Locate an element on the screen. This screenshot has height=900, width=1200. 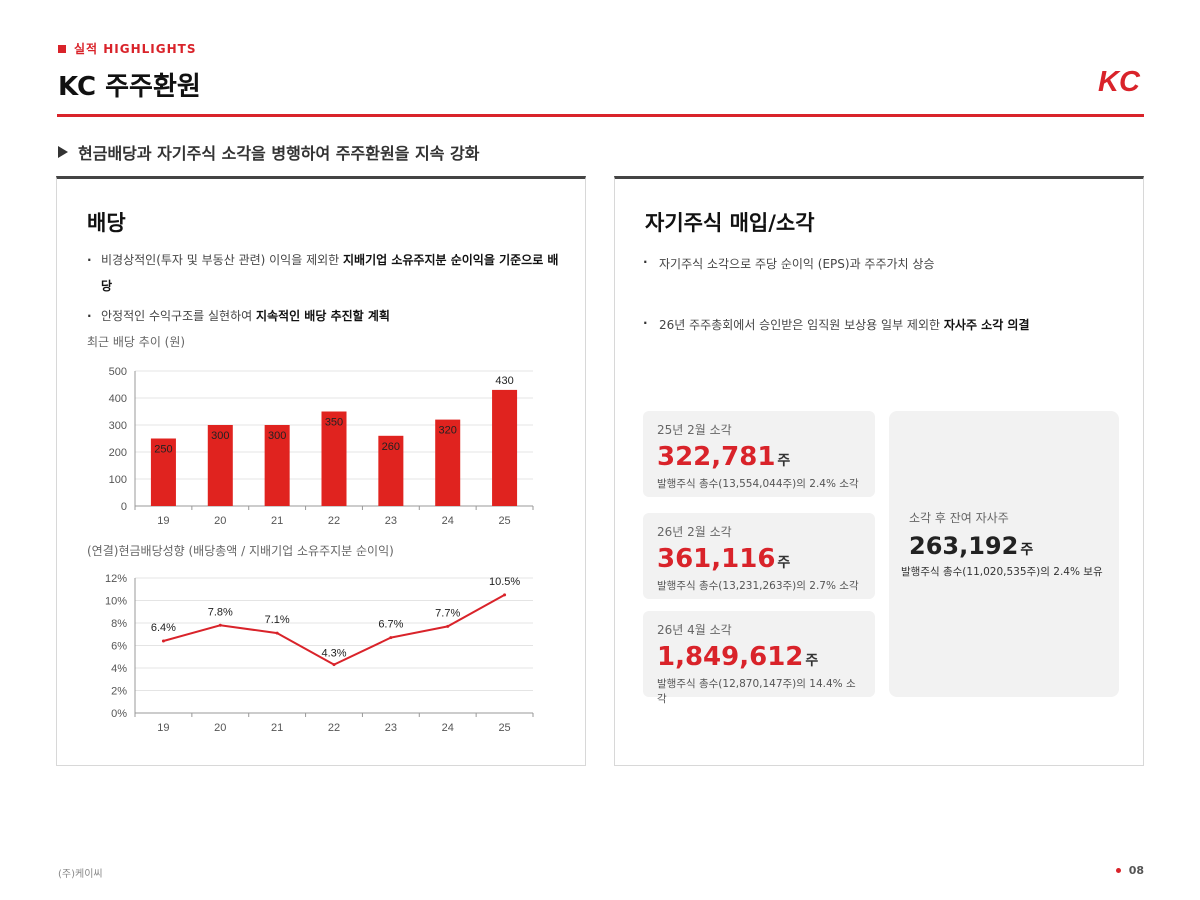
data-label: 6.7% is located at coordinates (390, 625).